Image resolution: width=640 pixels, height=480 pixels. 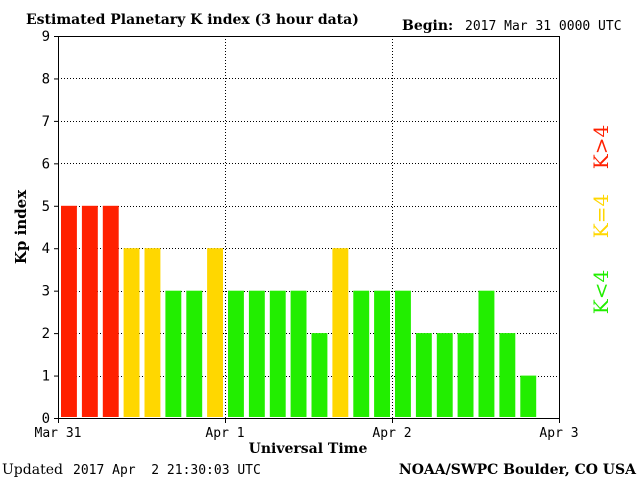 What do you see at coordinates (46, 419) in the screenshot?
I see `y-tick-label: 0` at bounding box center [46, 419].